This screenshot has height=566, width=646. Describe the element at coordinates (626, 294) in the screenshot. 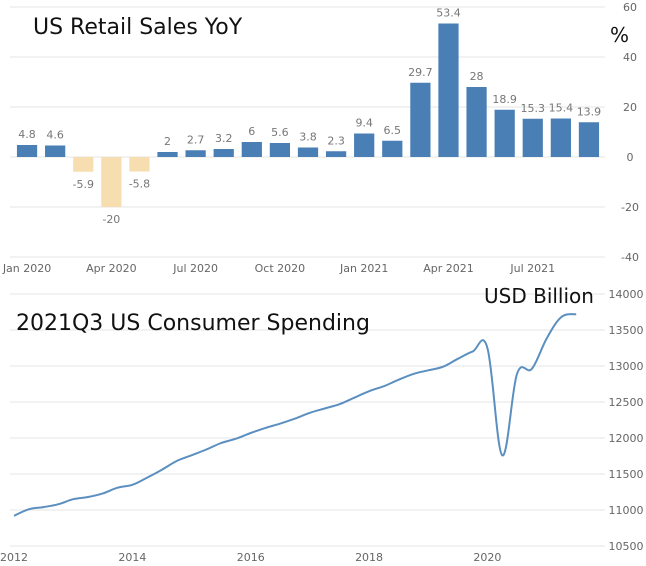

I see `y-tick-label: 14000` at that location.